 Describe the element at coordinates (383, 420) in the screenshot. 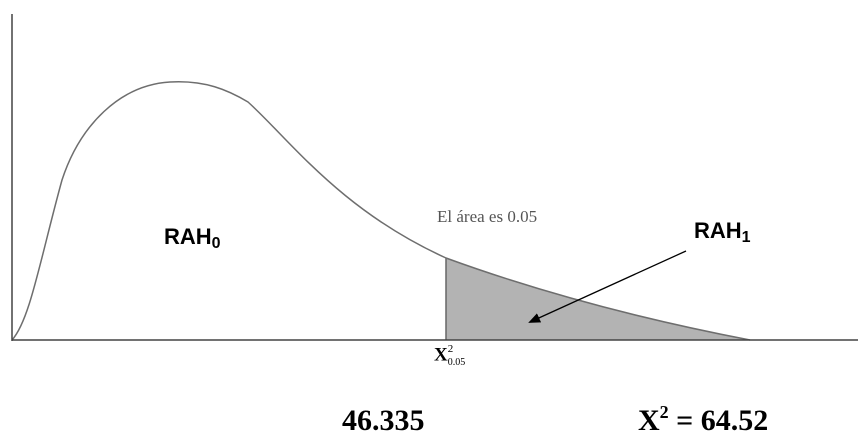

I see `critical-value-number: 46.335` at that location.